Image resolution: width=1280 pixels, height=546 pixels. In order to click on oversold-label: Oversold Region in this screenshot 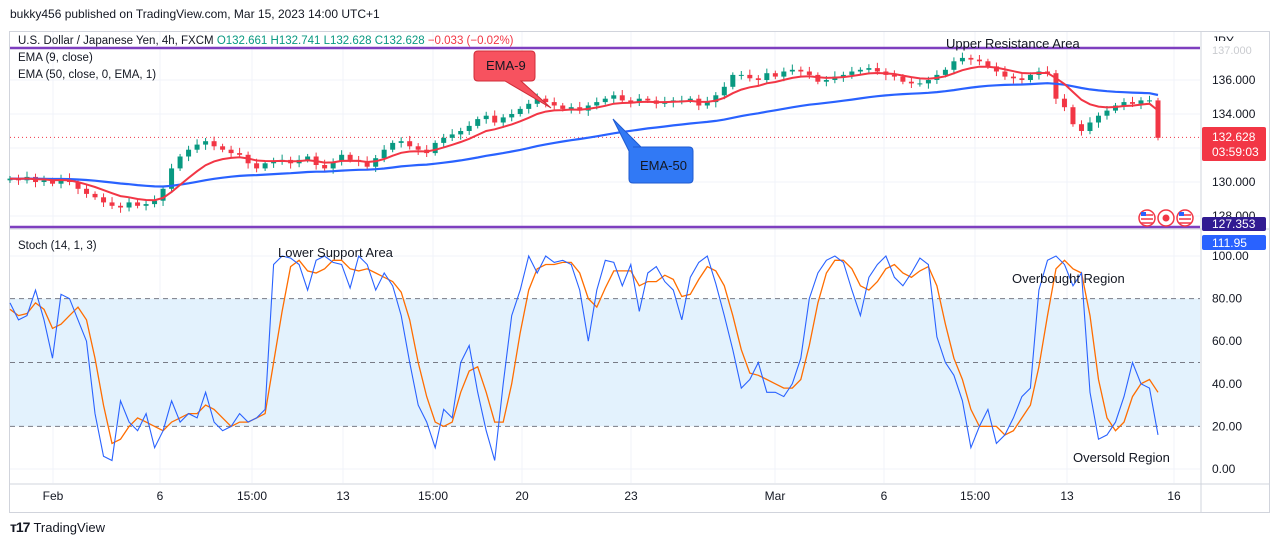, I will do `click(1121, 457)`.